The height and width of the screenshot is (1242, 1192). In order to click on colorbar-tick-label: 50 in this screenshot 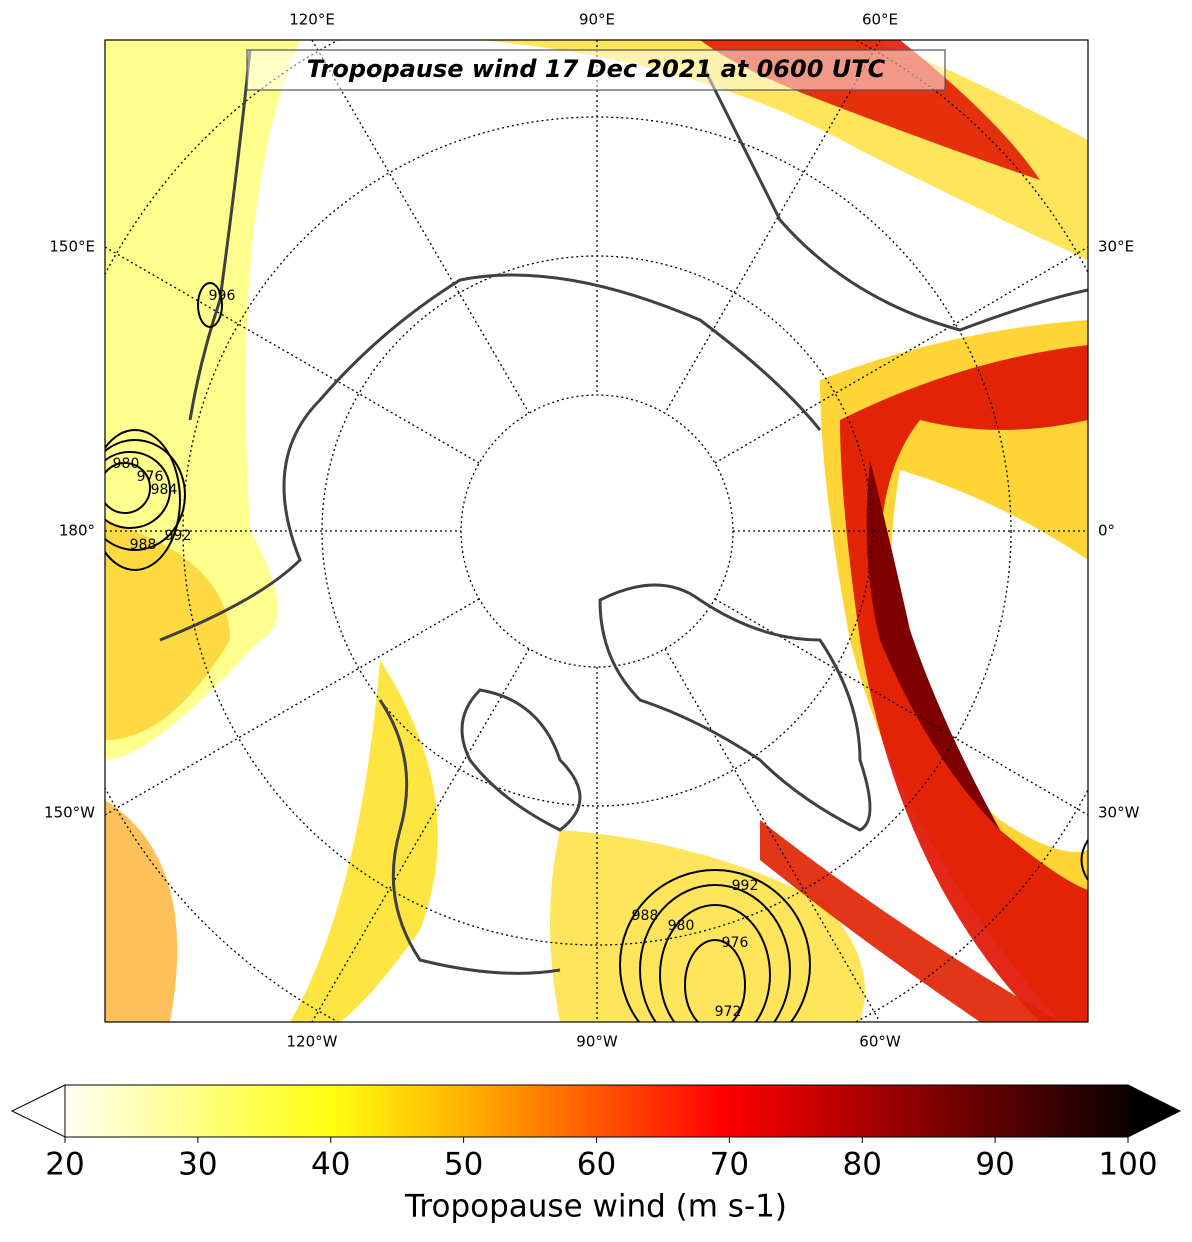, I will do `click(463, 1165)`.